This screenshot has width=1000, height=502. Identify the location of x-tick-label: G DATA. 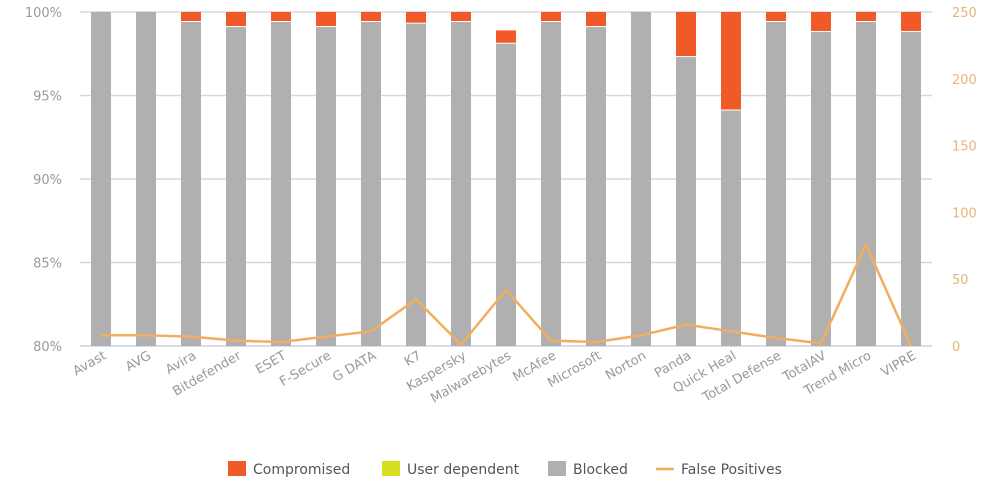
(354, 366).